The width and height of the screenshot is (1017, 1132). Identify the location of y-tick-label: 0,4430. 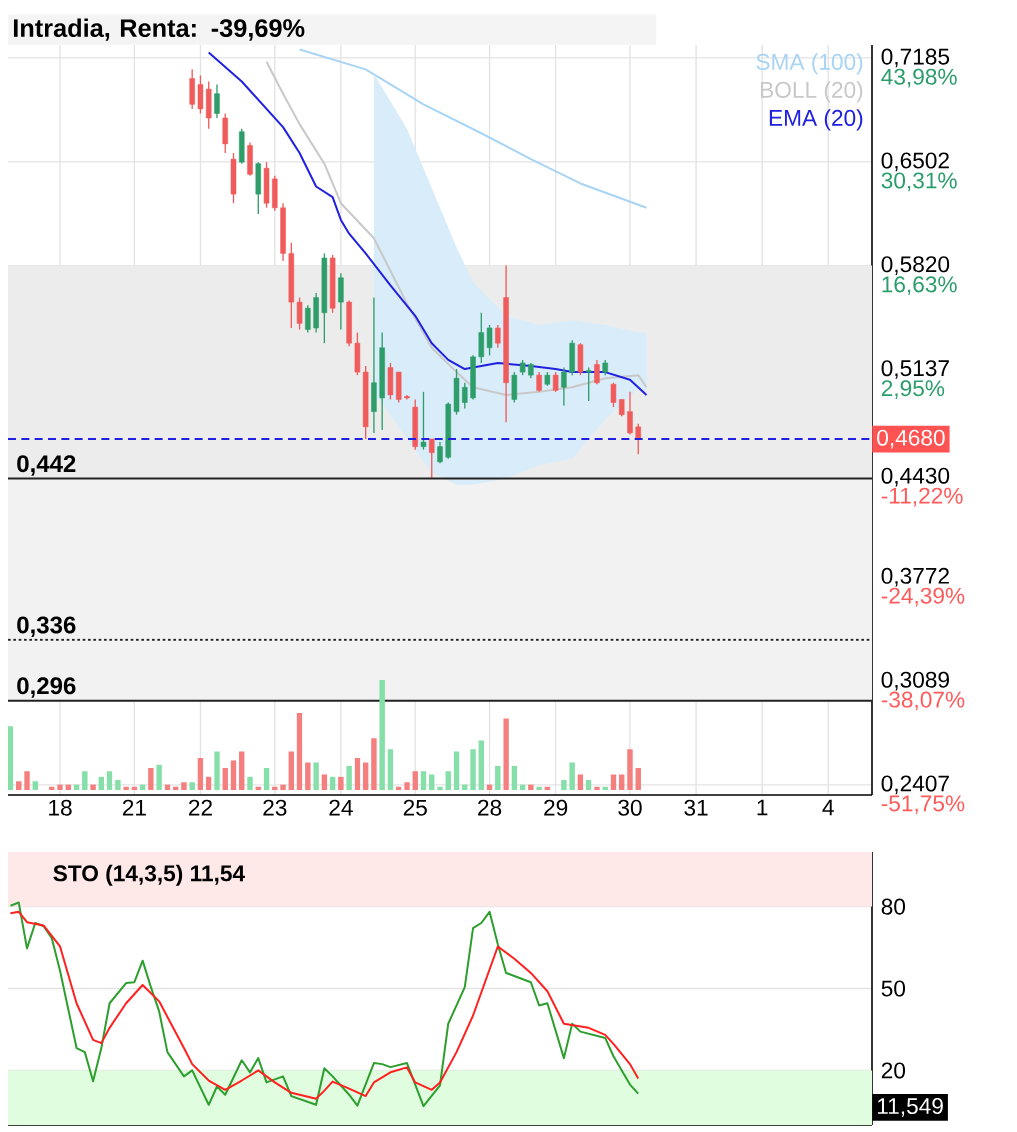
(915, 477).